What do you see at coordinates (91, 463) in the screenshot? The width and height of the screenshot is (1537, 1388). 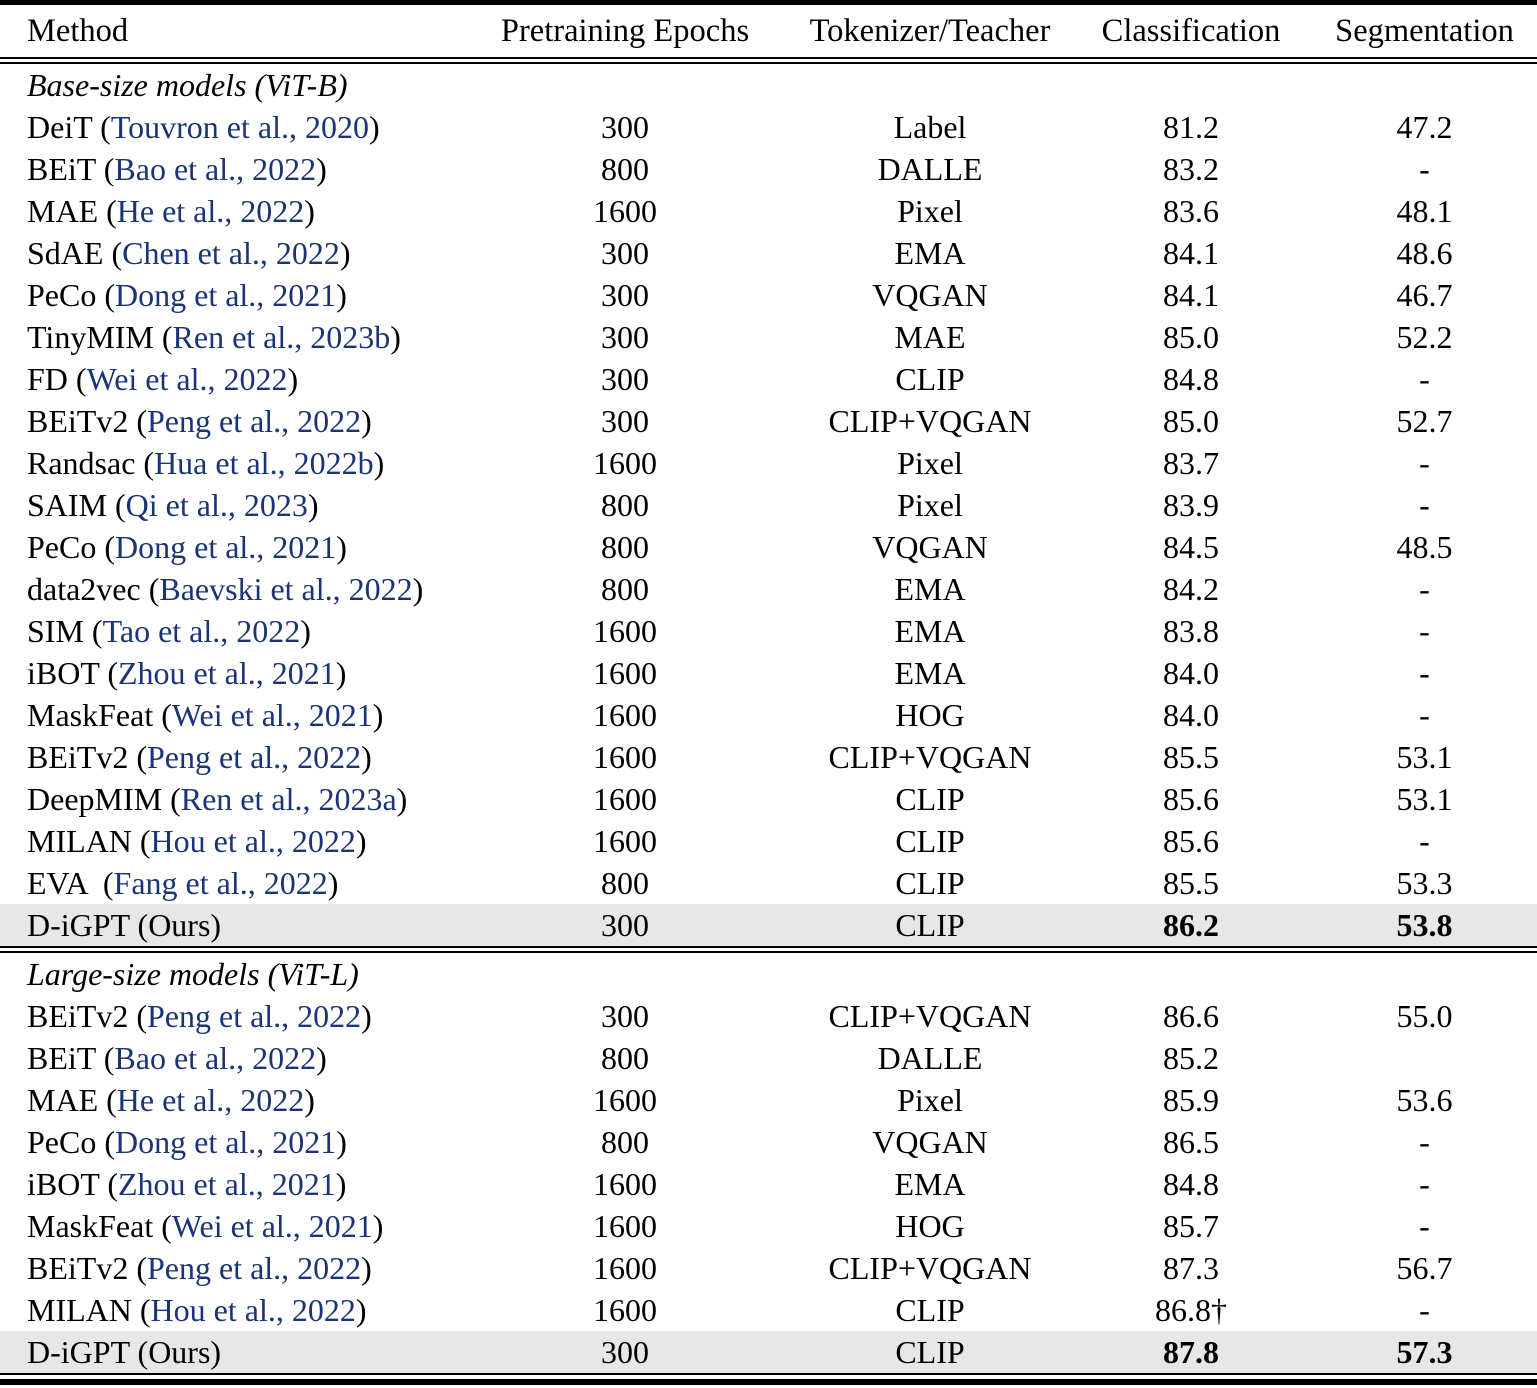 I see `method-name: Randsac (` at bounding box center [91, 463].